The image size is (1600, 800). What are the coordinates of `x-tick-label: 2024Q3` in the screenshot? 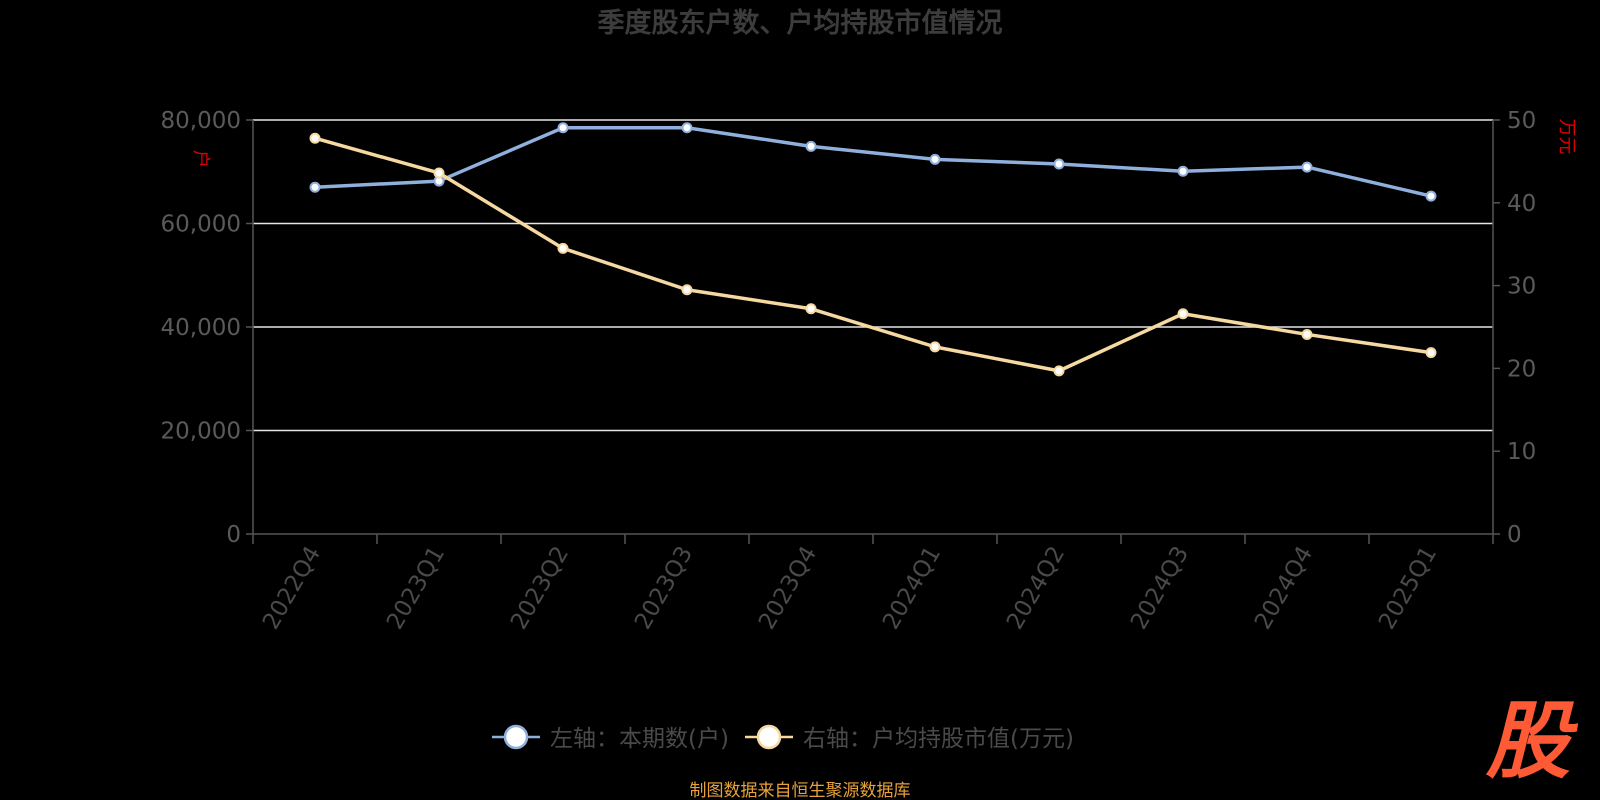 It's located at (1160, 588).